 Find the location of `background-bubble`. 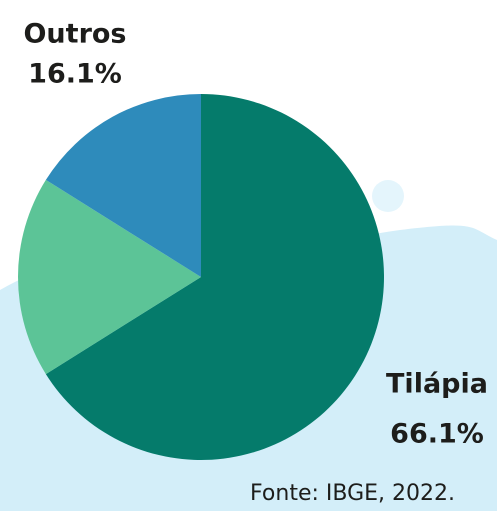

background-bubble is located at coordinates (388, 196).